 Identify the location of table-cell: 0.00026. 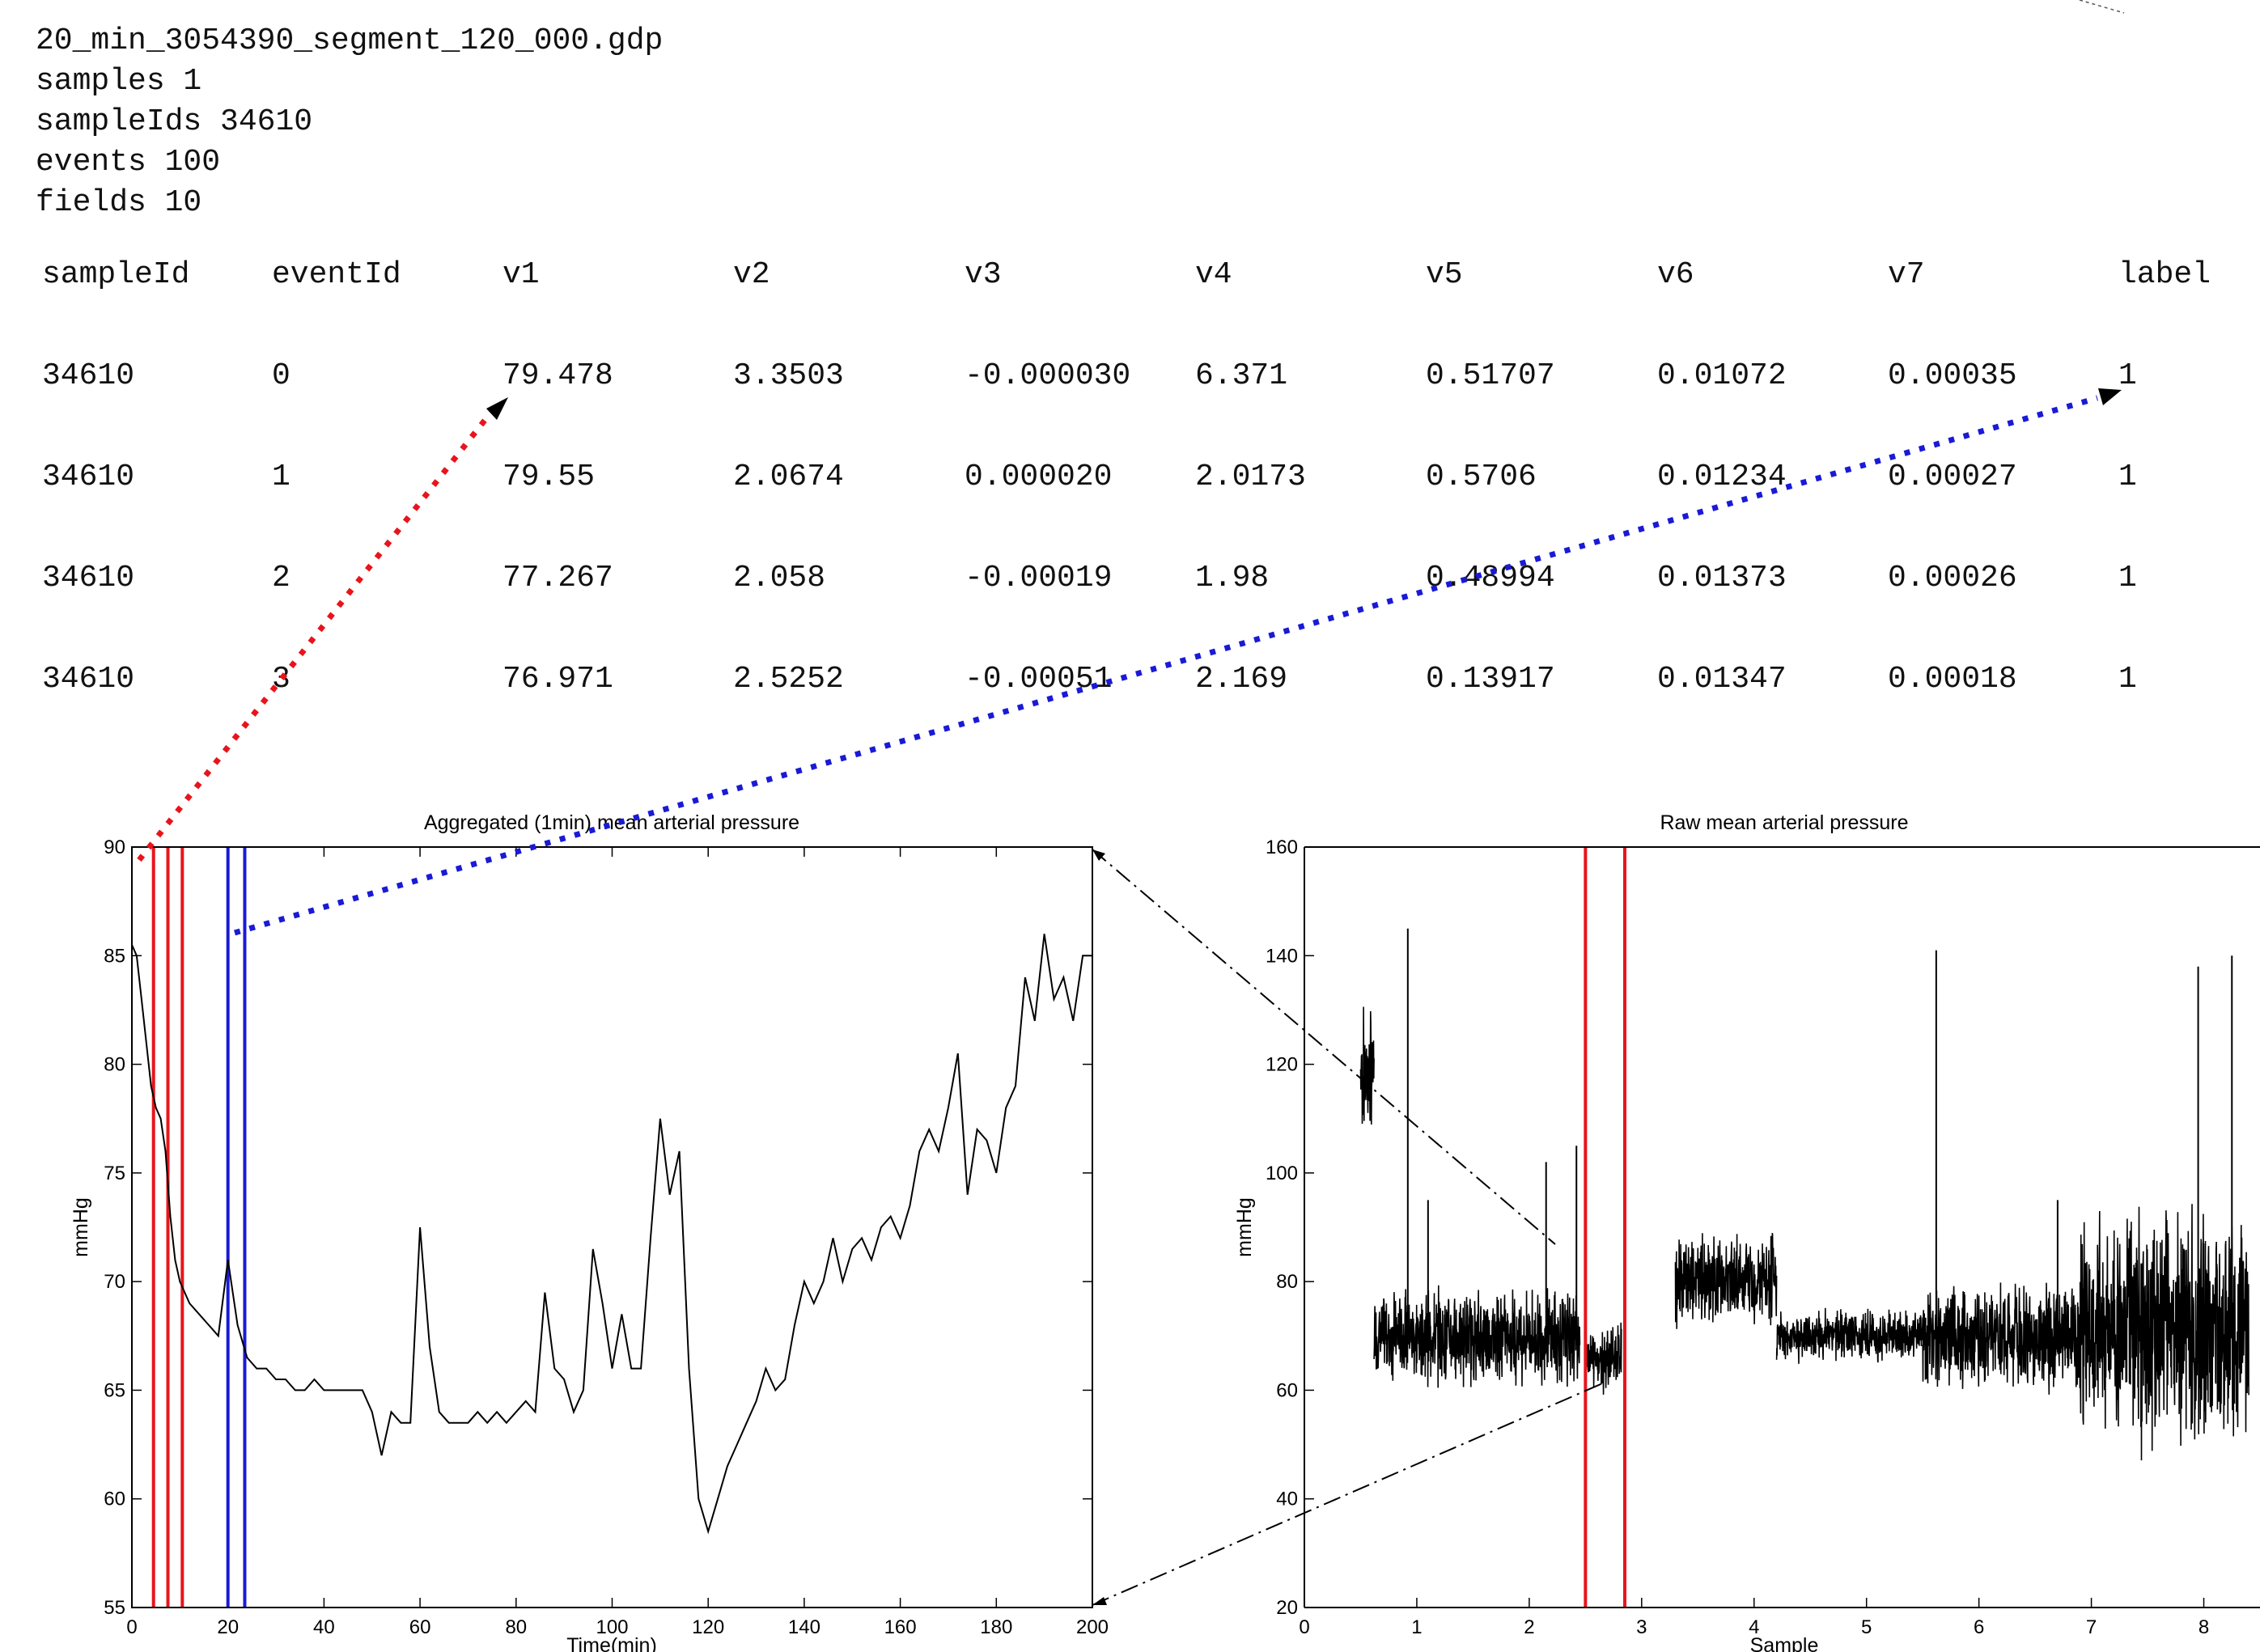
(1952, 578).